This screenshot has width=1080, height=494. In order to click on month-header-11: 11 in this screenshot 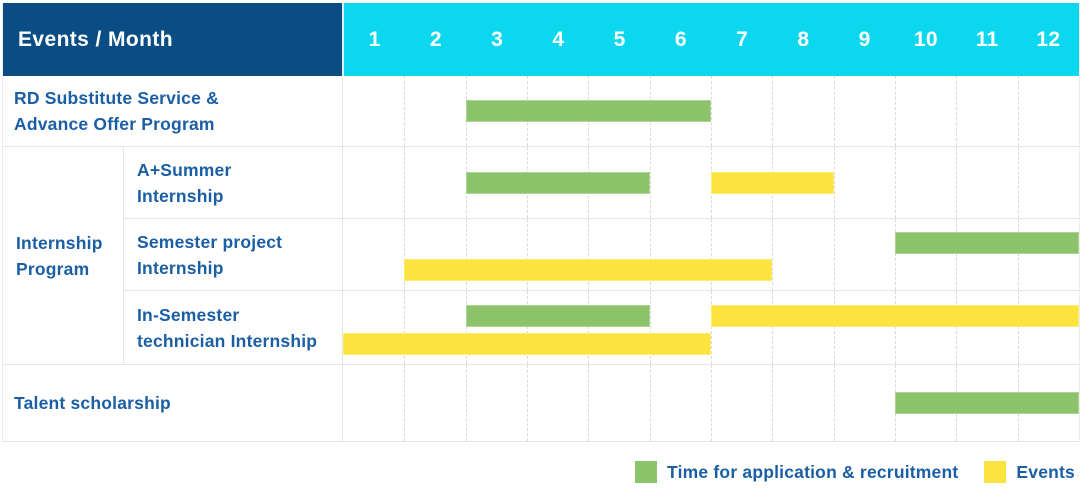, I will do `click(987, 39)`.